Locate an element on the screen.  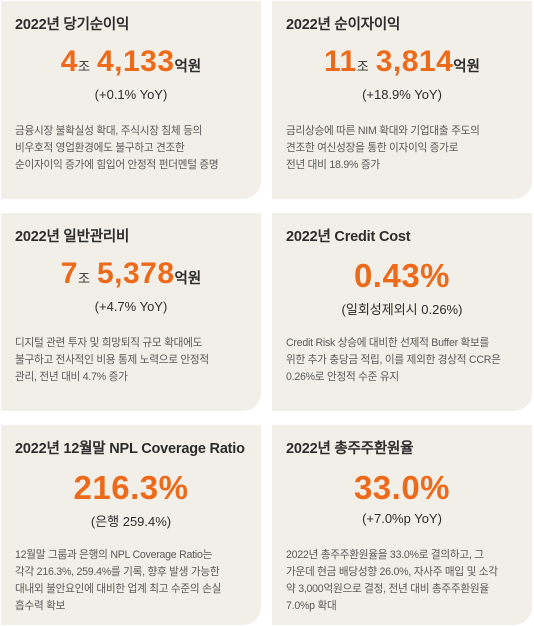
desc-line: 0.26%로 안정적 수준 유지 is located at coordinates (342, 377).